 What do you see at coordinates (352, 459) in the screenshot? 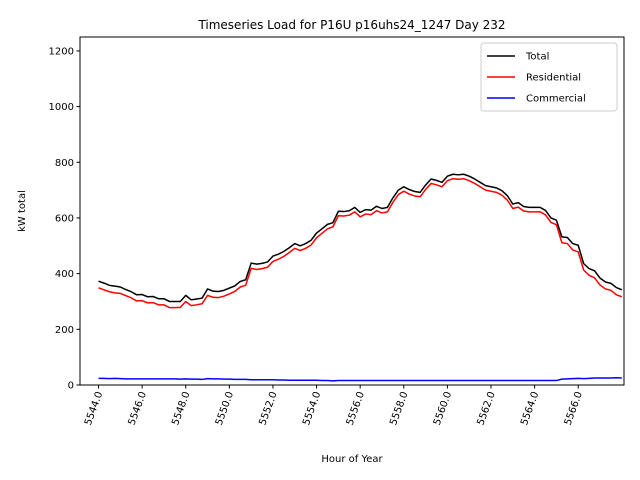
I see `x-axis-label: Hour of Year` at bounding box center [352, 459].